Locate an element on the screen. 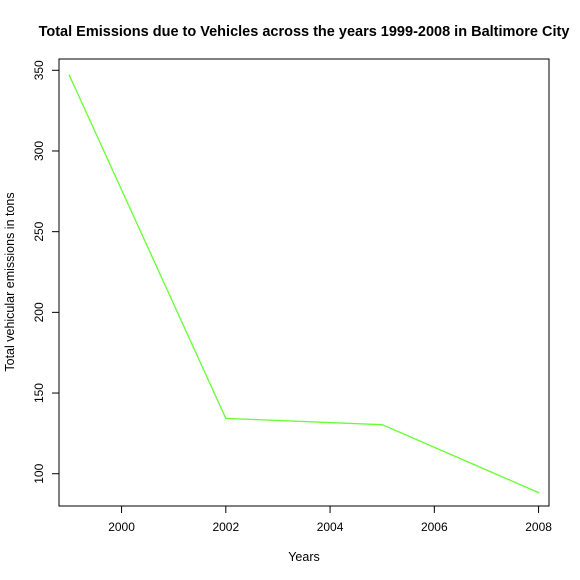  y-tick-label: 350 is located at coordinates (39, 70).